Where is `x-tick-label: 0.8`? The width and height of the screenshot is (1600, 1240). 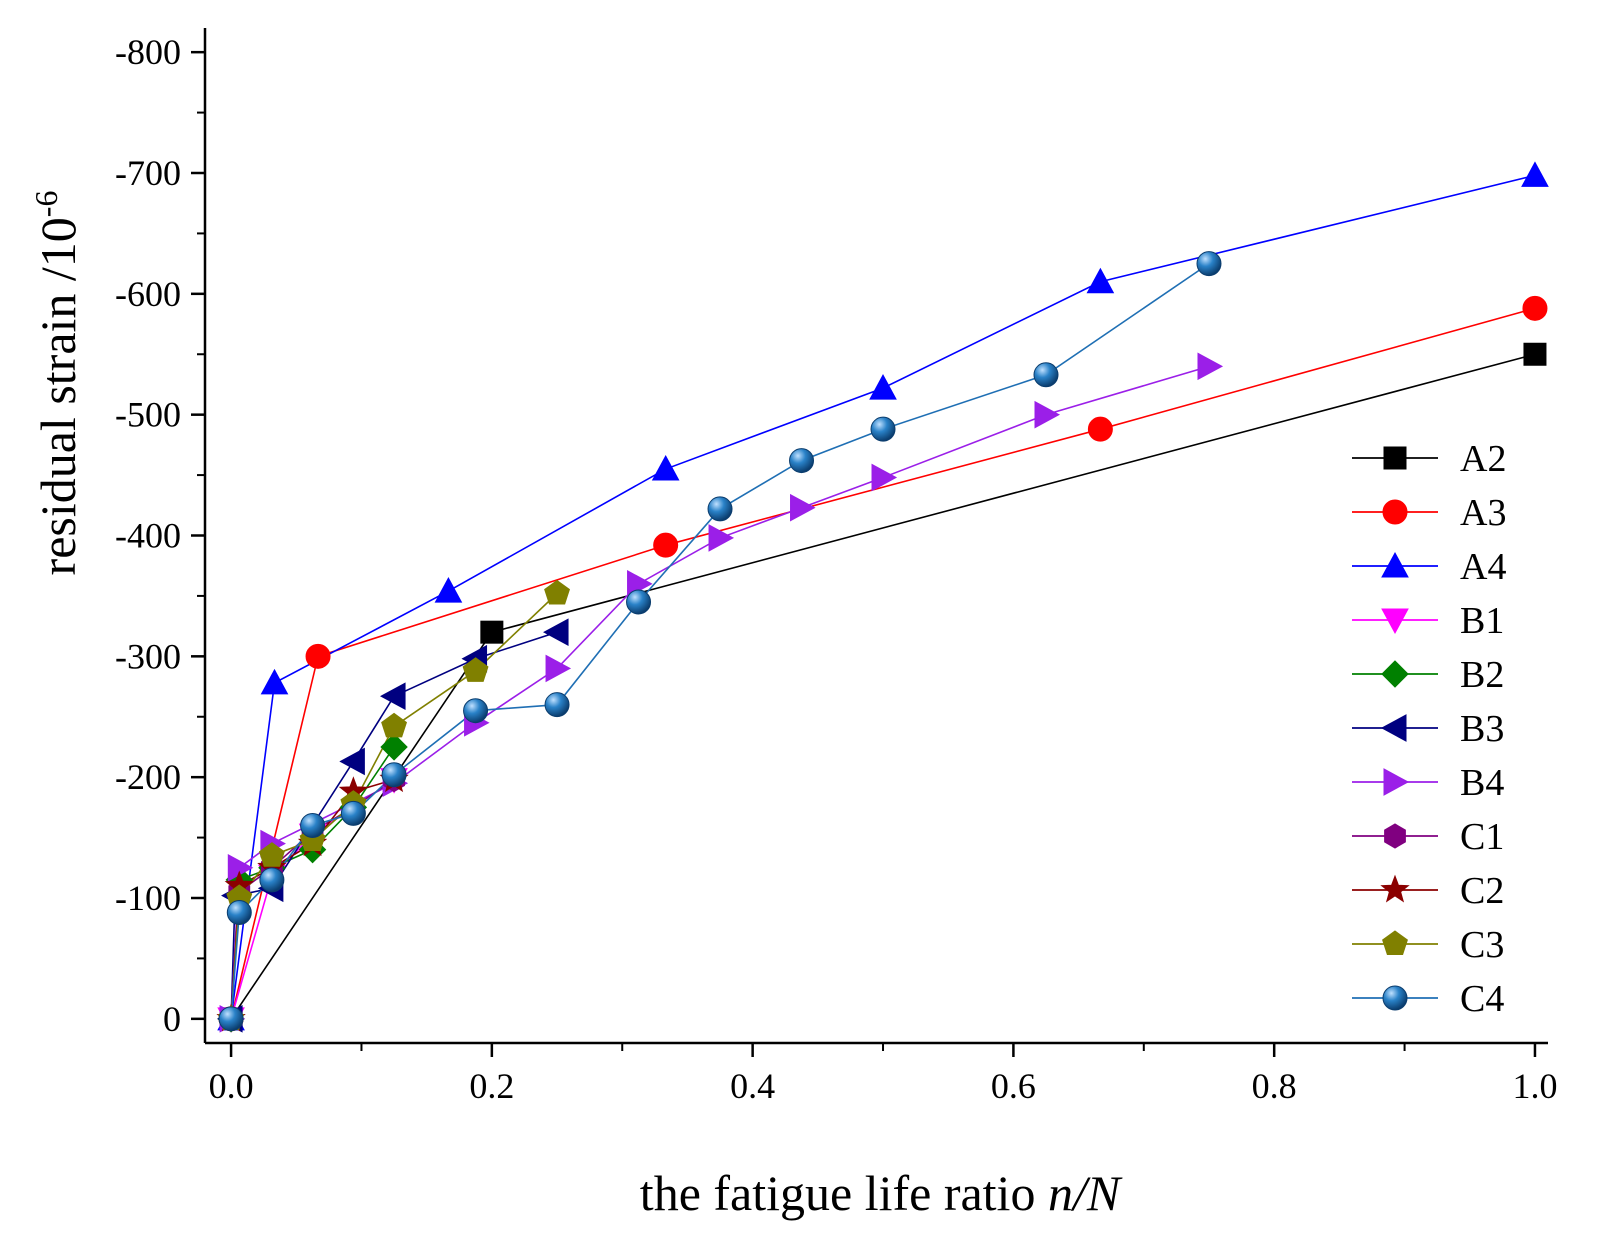 x-tick-label: 0.8 is located at coordinates (1274, 1086).